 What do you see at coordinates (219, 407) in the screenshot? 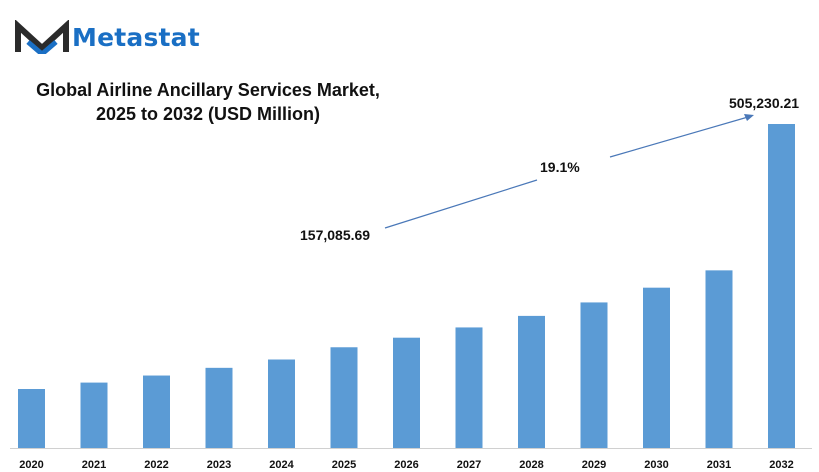
I see `bar-2023` at bounding box center [219, 407].